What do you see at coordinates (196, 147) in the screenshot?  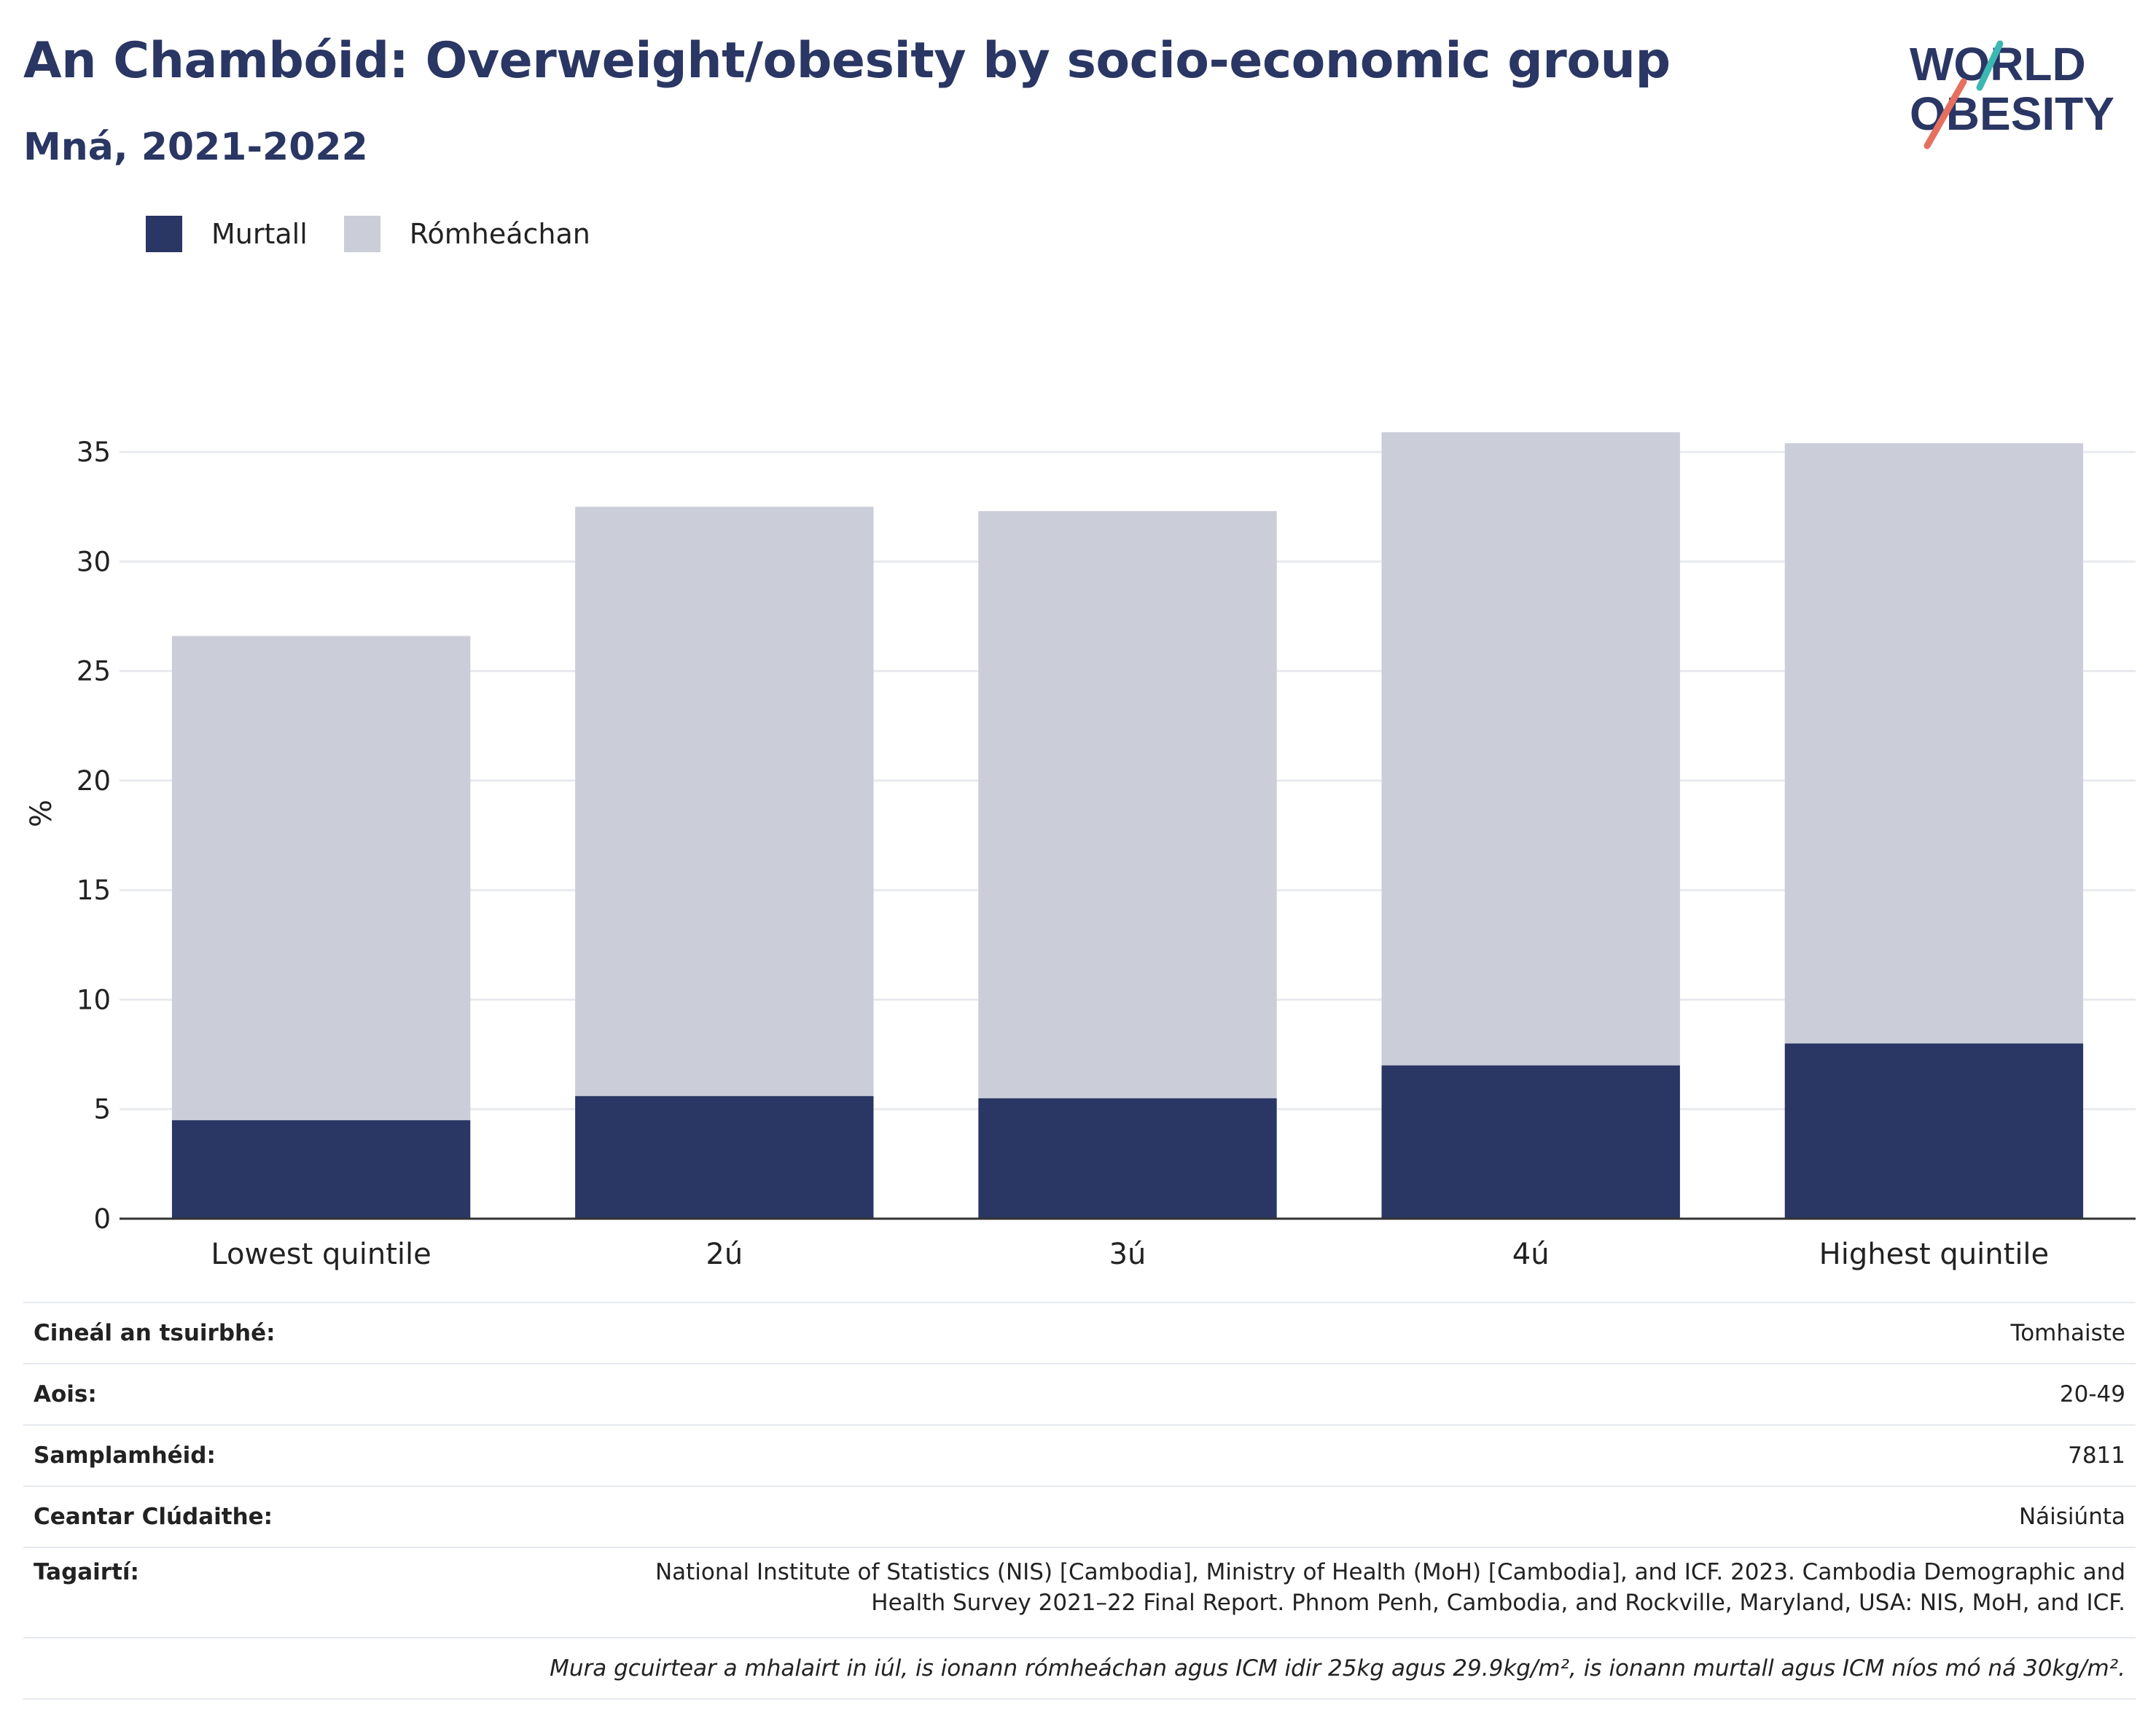 I see `chart-subtitle: Mná, 2021-2022` at bounding box center [196, 147].